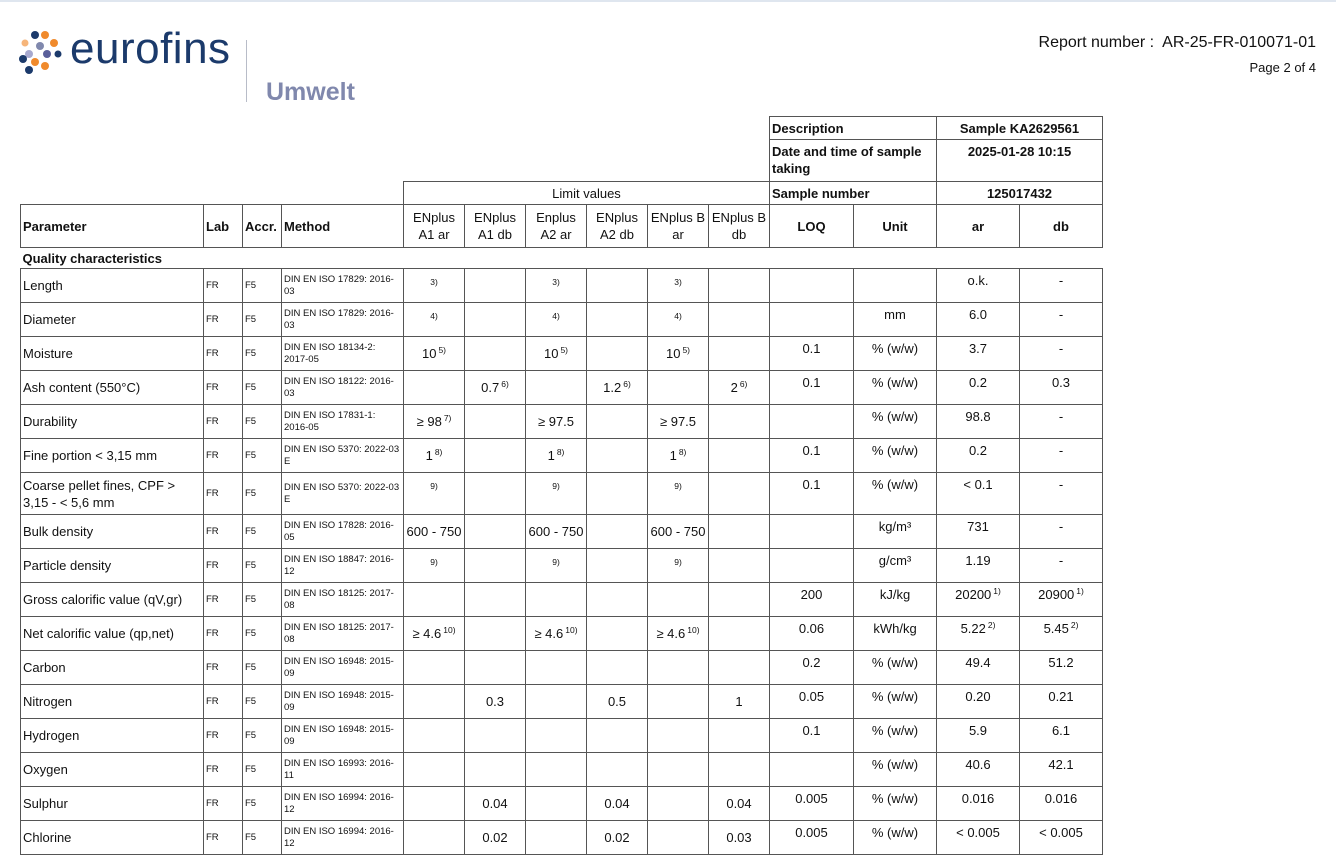 This screenshot has width=1336, height=857. What do you see at coordinates (853, 128) in the screenshot?
I see `description-label: Description` at bounding box center [853, 128].